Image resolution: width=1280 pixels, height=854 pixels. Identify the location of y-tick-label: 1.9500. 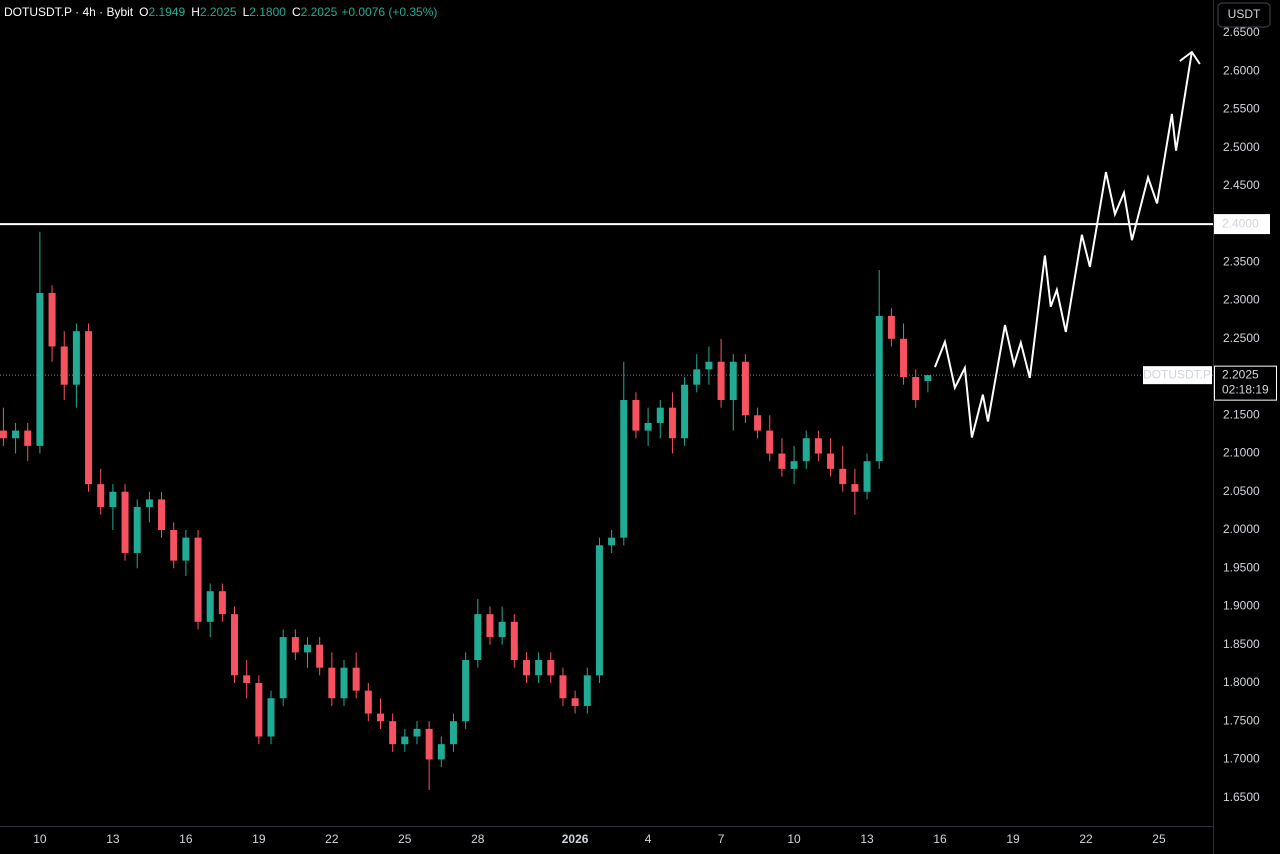
(1241, 567).